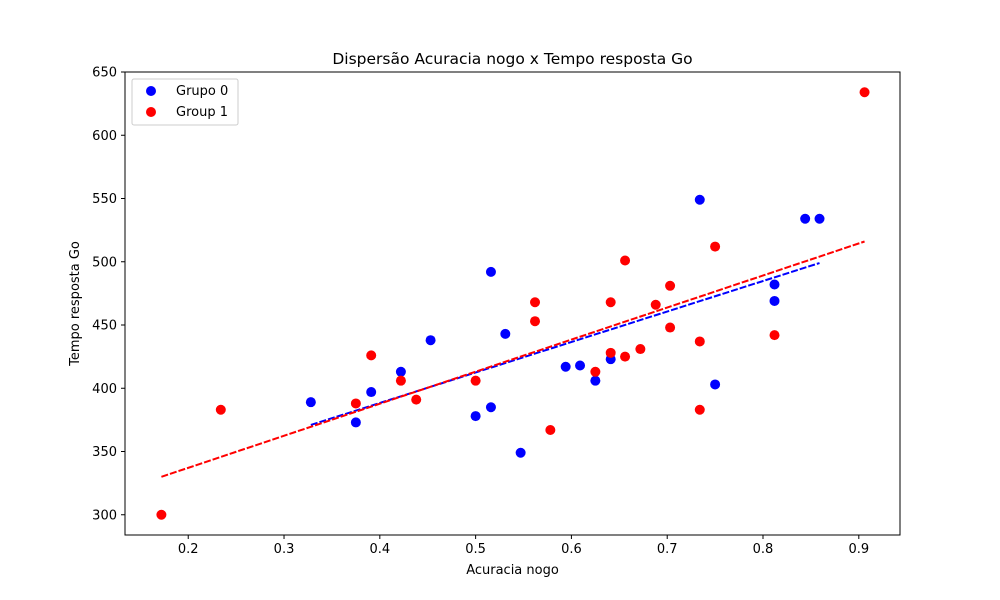 Image resolution: width=1000 pixels, height=600 pixels. What do you see at coordinates (104, 515) in the screenshot?
I see `y-tick-label: 300` at bounding box center [104, 515].